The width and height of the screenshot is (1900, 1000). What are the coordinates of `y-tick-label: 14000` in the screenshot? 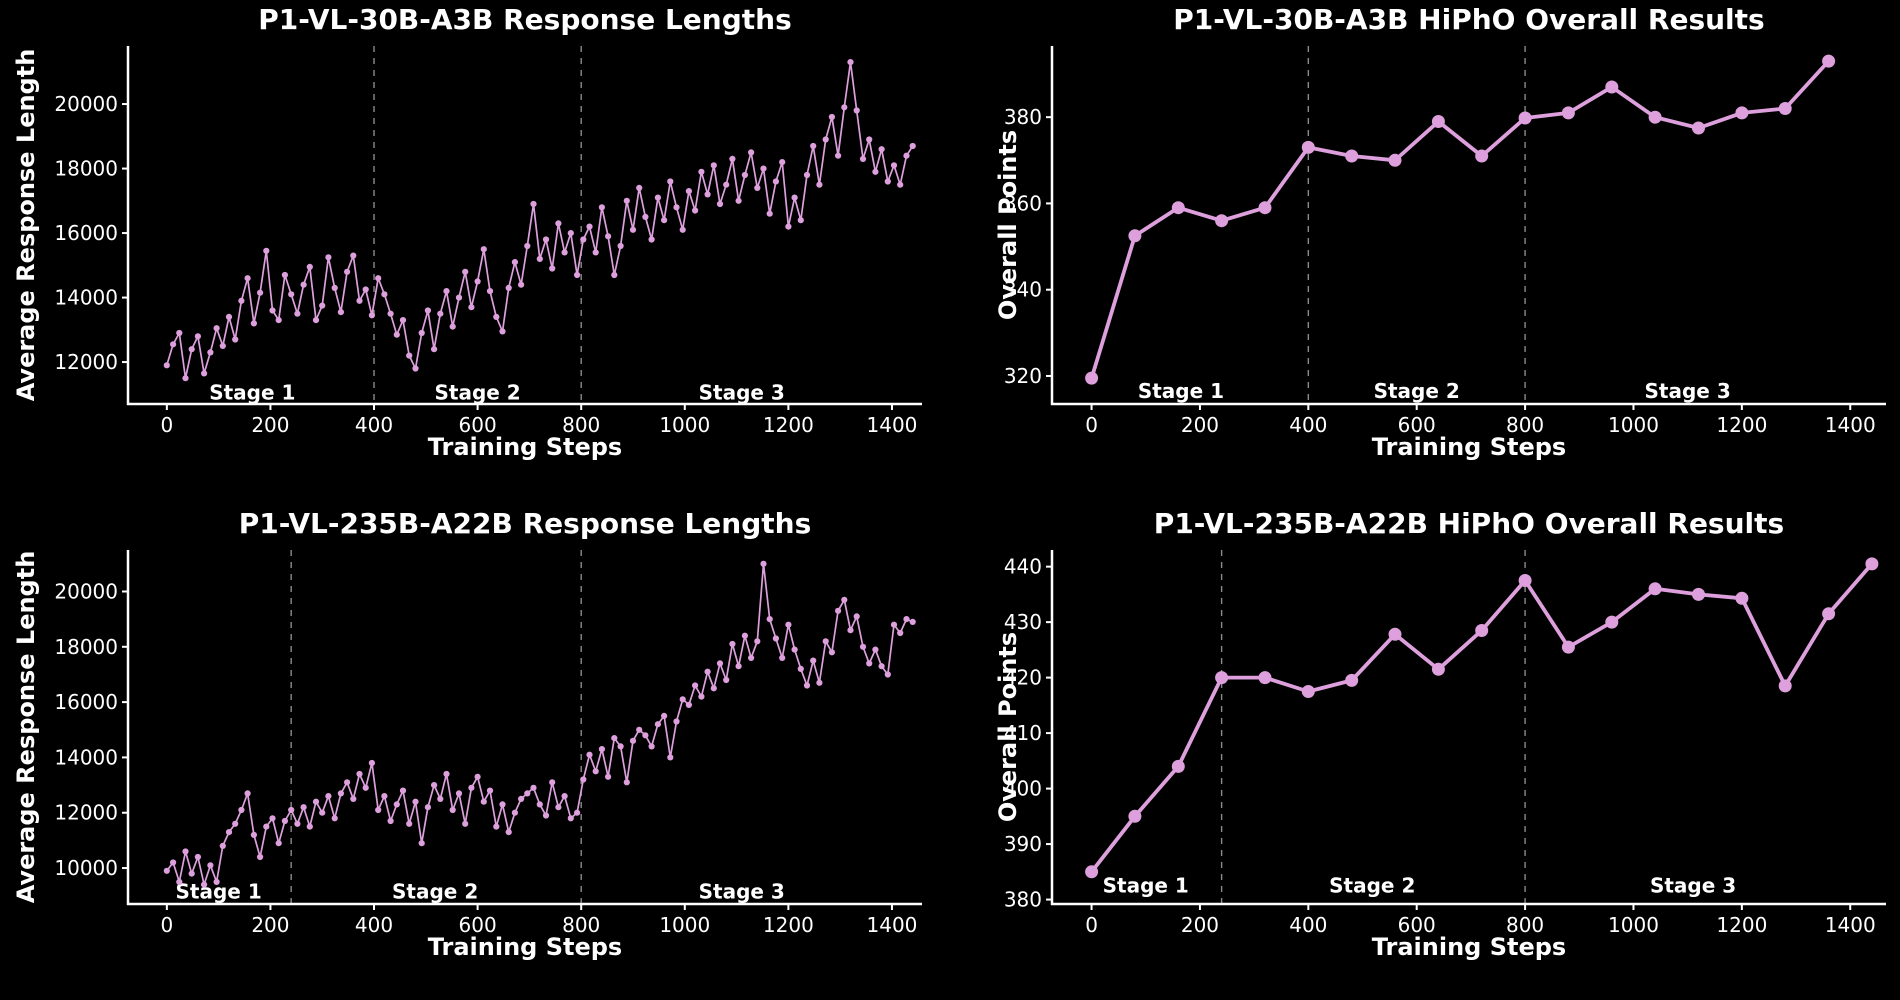 It's located at (86, 298).